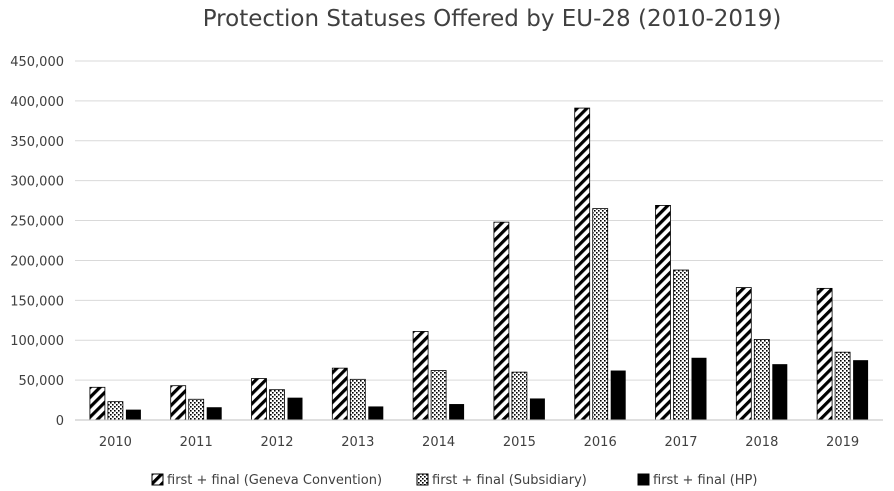  What do you see at coordinates (519, 442) in the screenshot?
I see `x-tick-label: 2015` at bounding box center [519, 442].